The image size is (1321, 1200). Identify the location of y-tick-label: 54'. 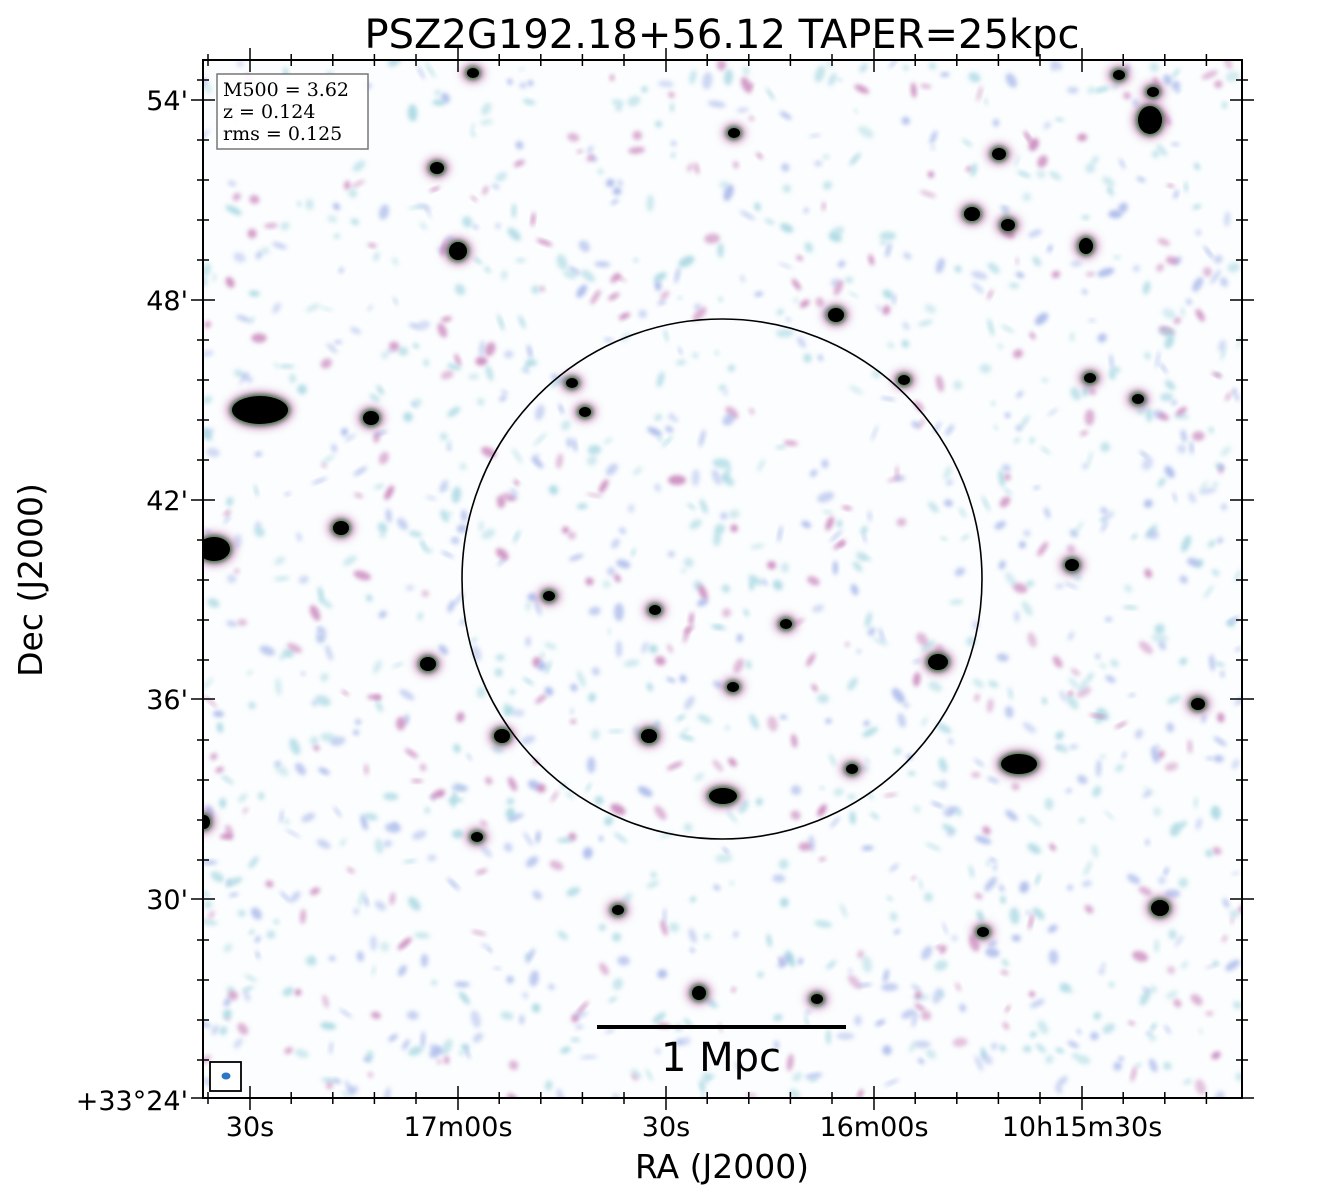
(167, 101).